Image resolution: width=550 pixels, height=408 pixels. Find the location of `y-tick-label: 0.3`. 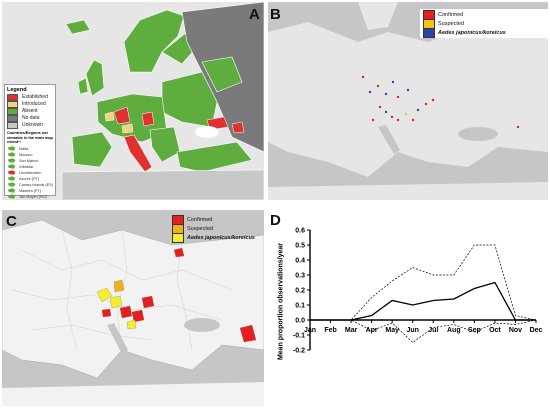

y-tick-label: 0.3 is located at coordinates (300, 276).